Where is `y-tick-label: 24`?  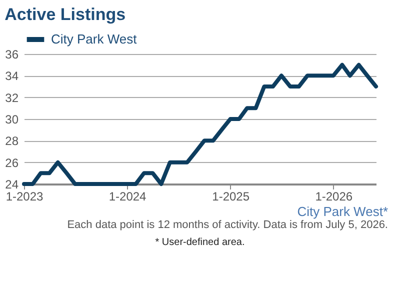
y-tick-label: 24 is located at coordinates (12, 185).